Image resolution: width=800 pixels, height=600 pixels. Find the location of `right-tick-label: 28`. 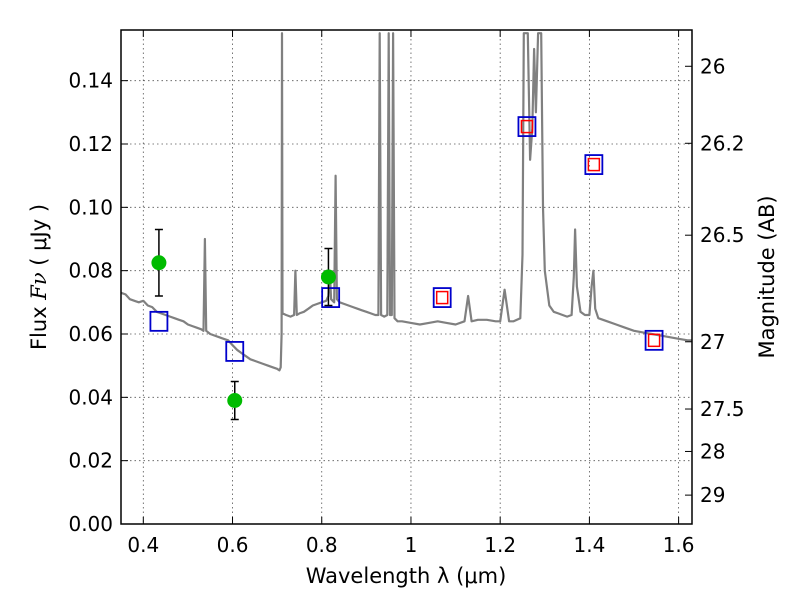

right-tick-label: 28 is located at coordinates (712, 451).